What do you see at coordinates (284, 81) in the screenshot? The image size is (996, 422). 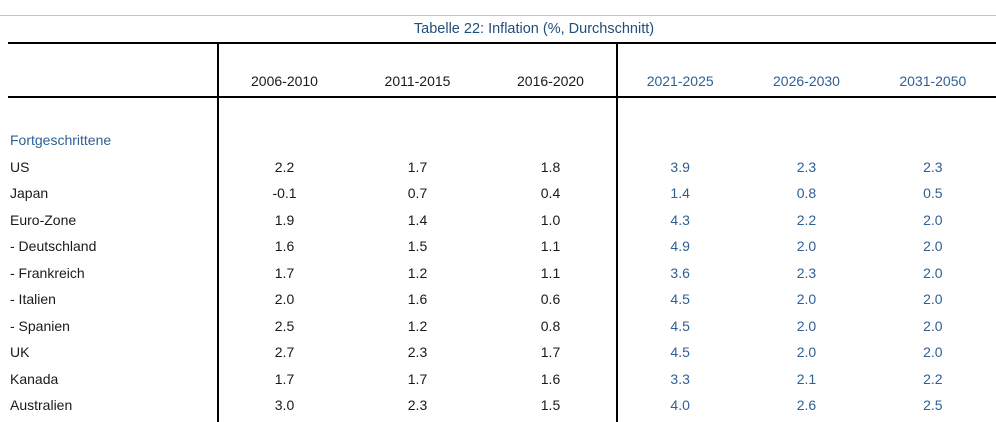 I see `column-header: 2006-2010` at bounding box center [284, 81].